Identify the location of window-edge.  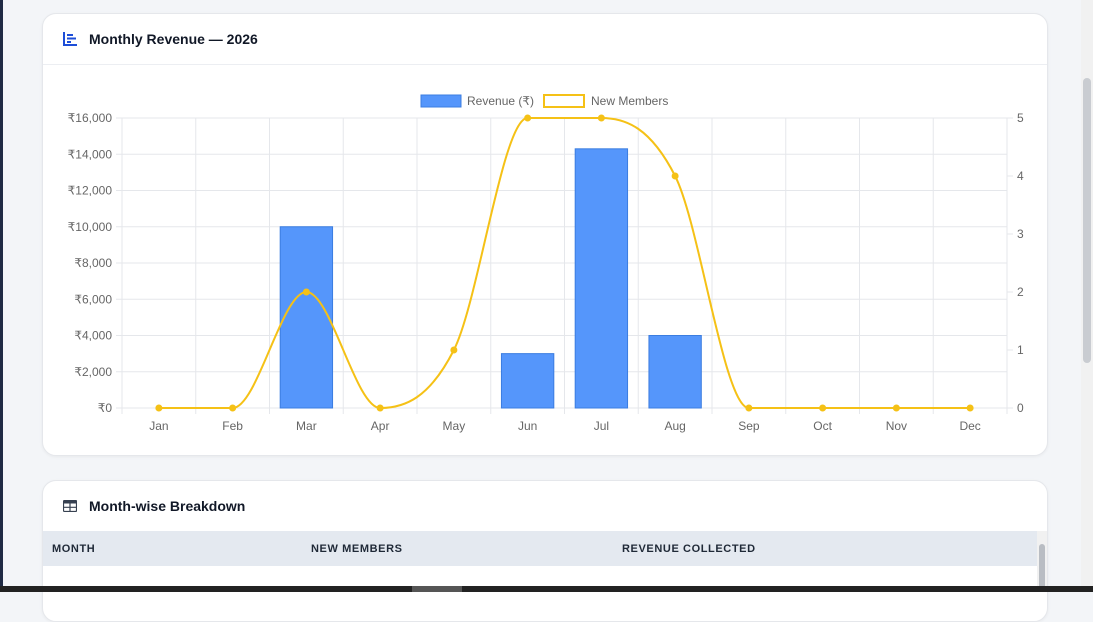
(1, 296).